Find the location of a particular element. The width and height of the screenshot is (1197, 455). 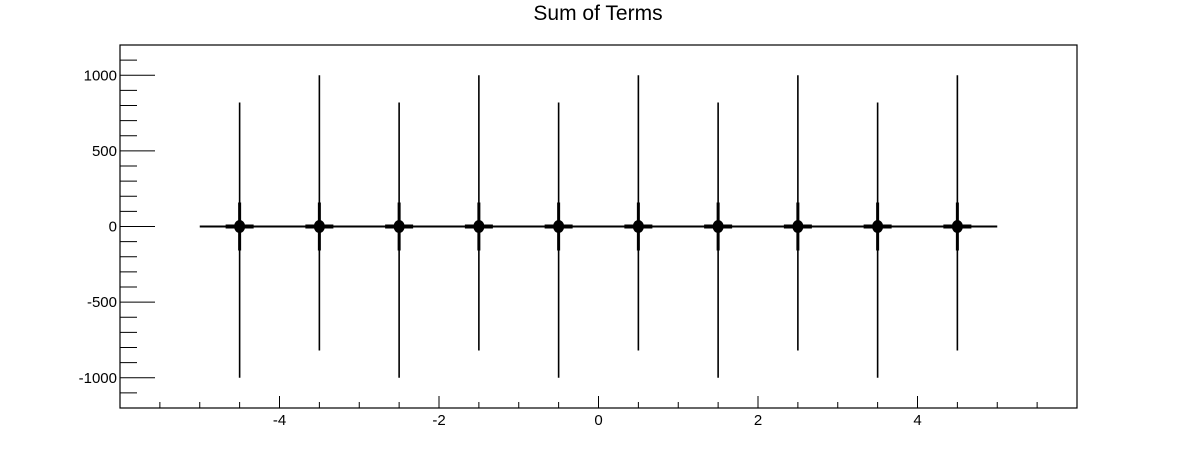

y-tick-label: -500 is located at coordinates (102, 302).